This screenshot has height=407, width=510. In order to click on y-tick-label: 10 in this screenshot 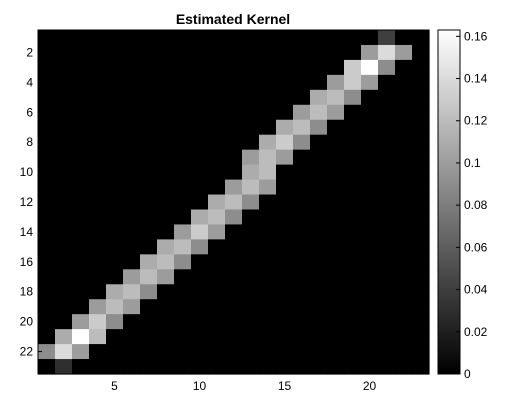, I will do `click(27, 172)`.